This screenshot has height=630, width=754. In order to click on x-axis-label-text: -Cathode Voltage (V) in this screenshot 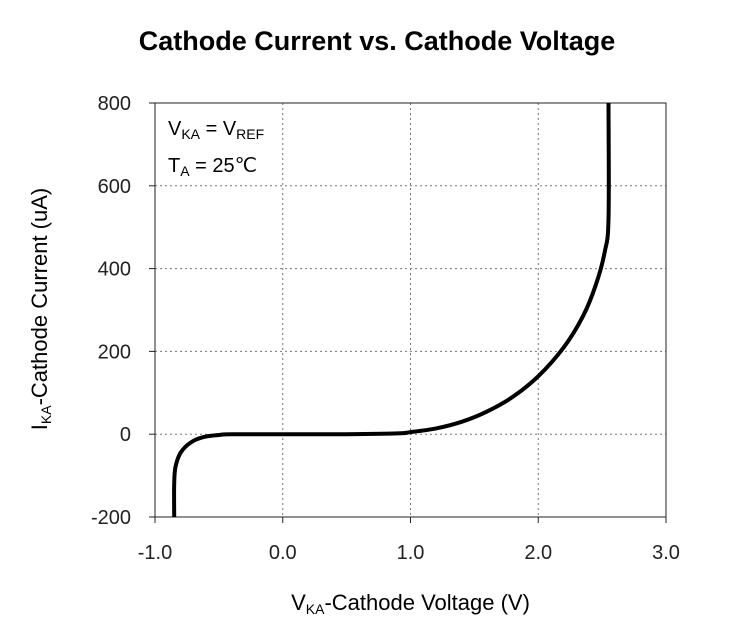, I will do `click(427, 602)`.